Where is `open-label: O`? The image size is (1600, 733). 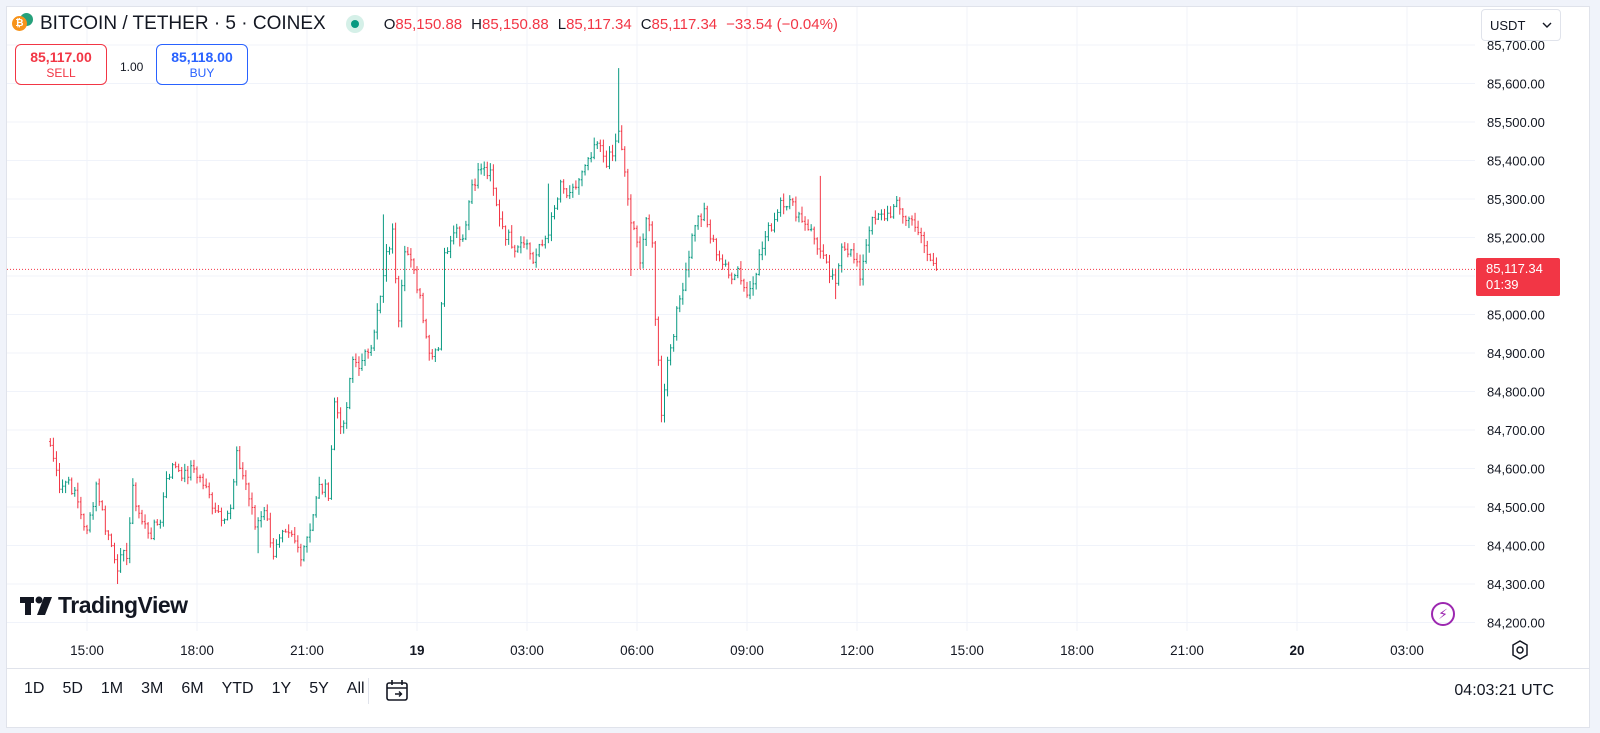 open-label: O is located at coordinates (389, 24).